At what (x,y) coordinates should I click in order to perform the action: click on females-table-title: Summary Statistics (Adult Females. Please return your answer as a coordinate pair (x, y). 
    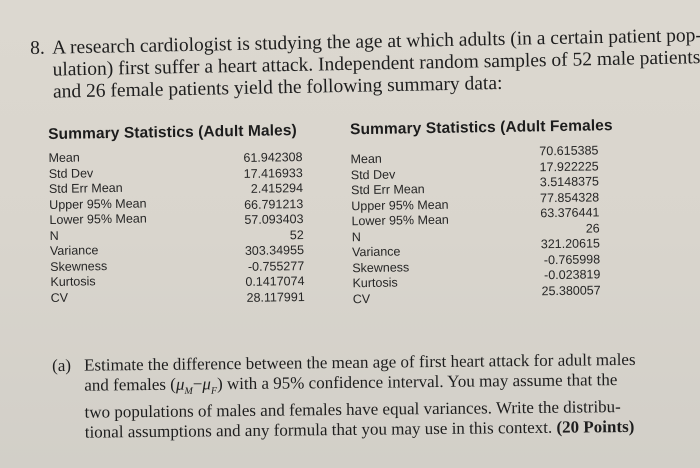
    Looking at the image, I should click on (481, 128).